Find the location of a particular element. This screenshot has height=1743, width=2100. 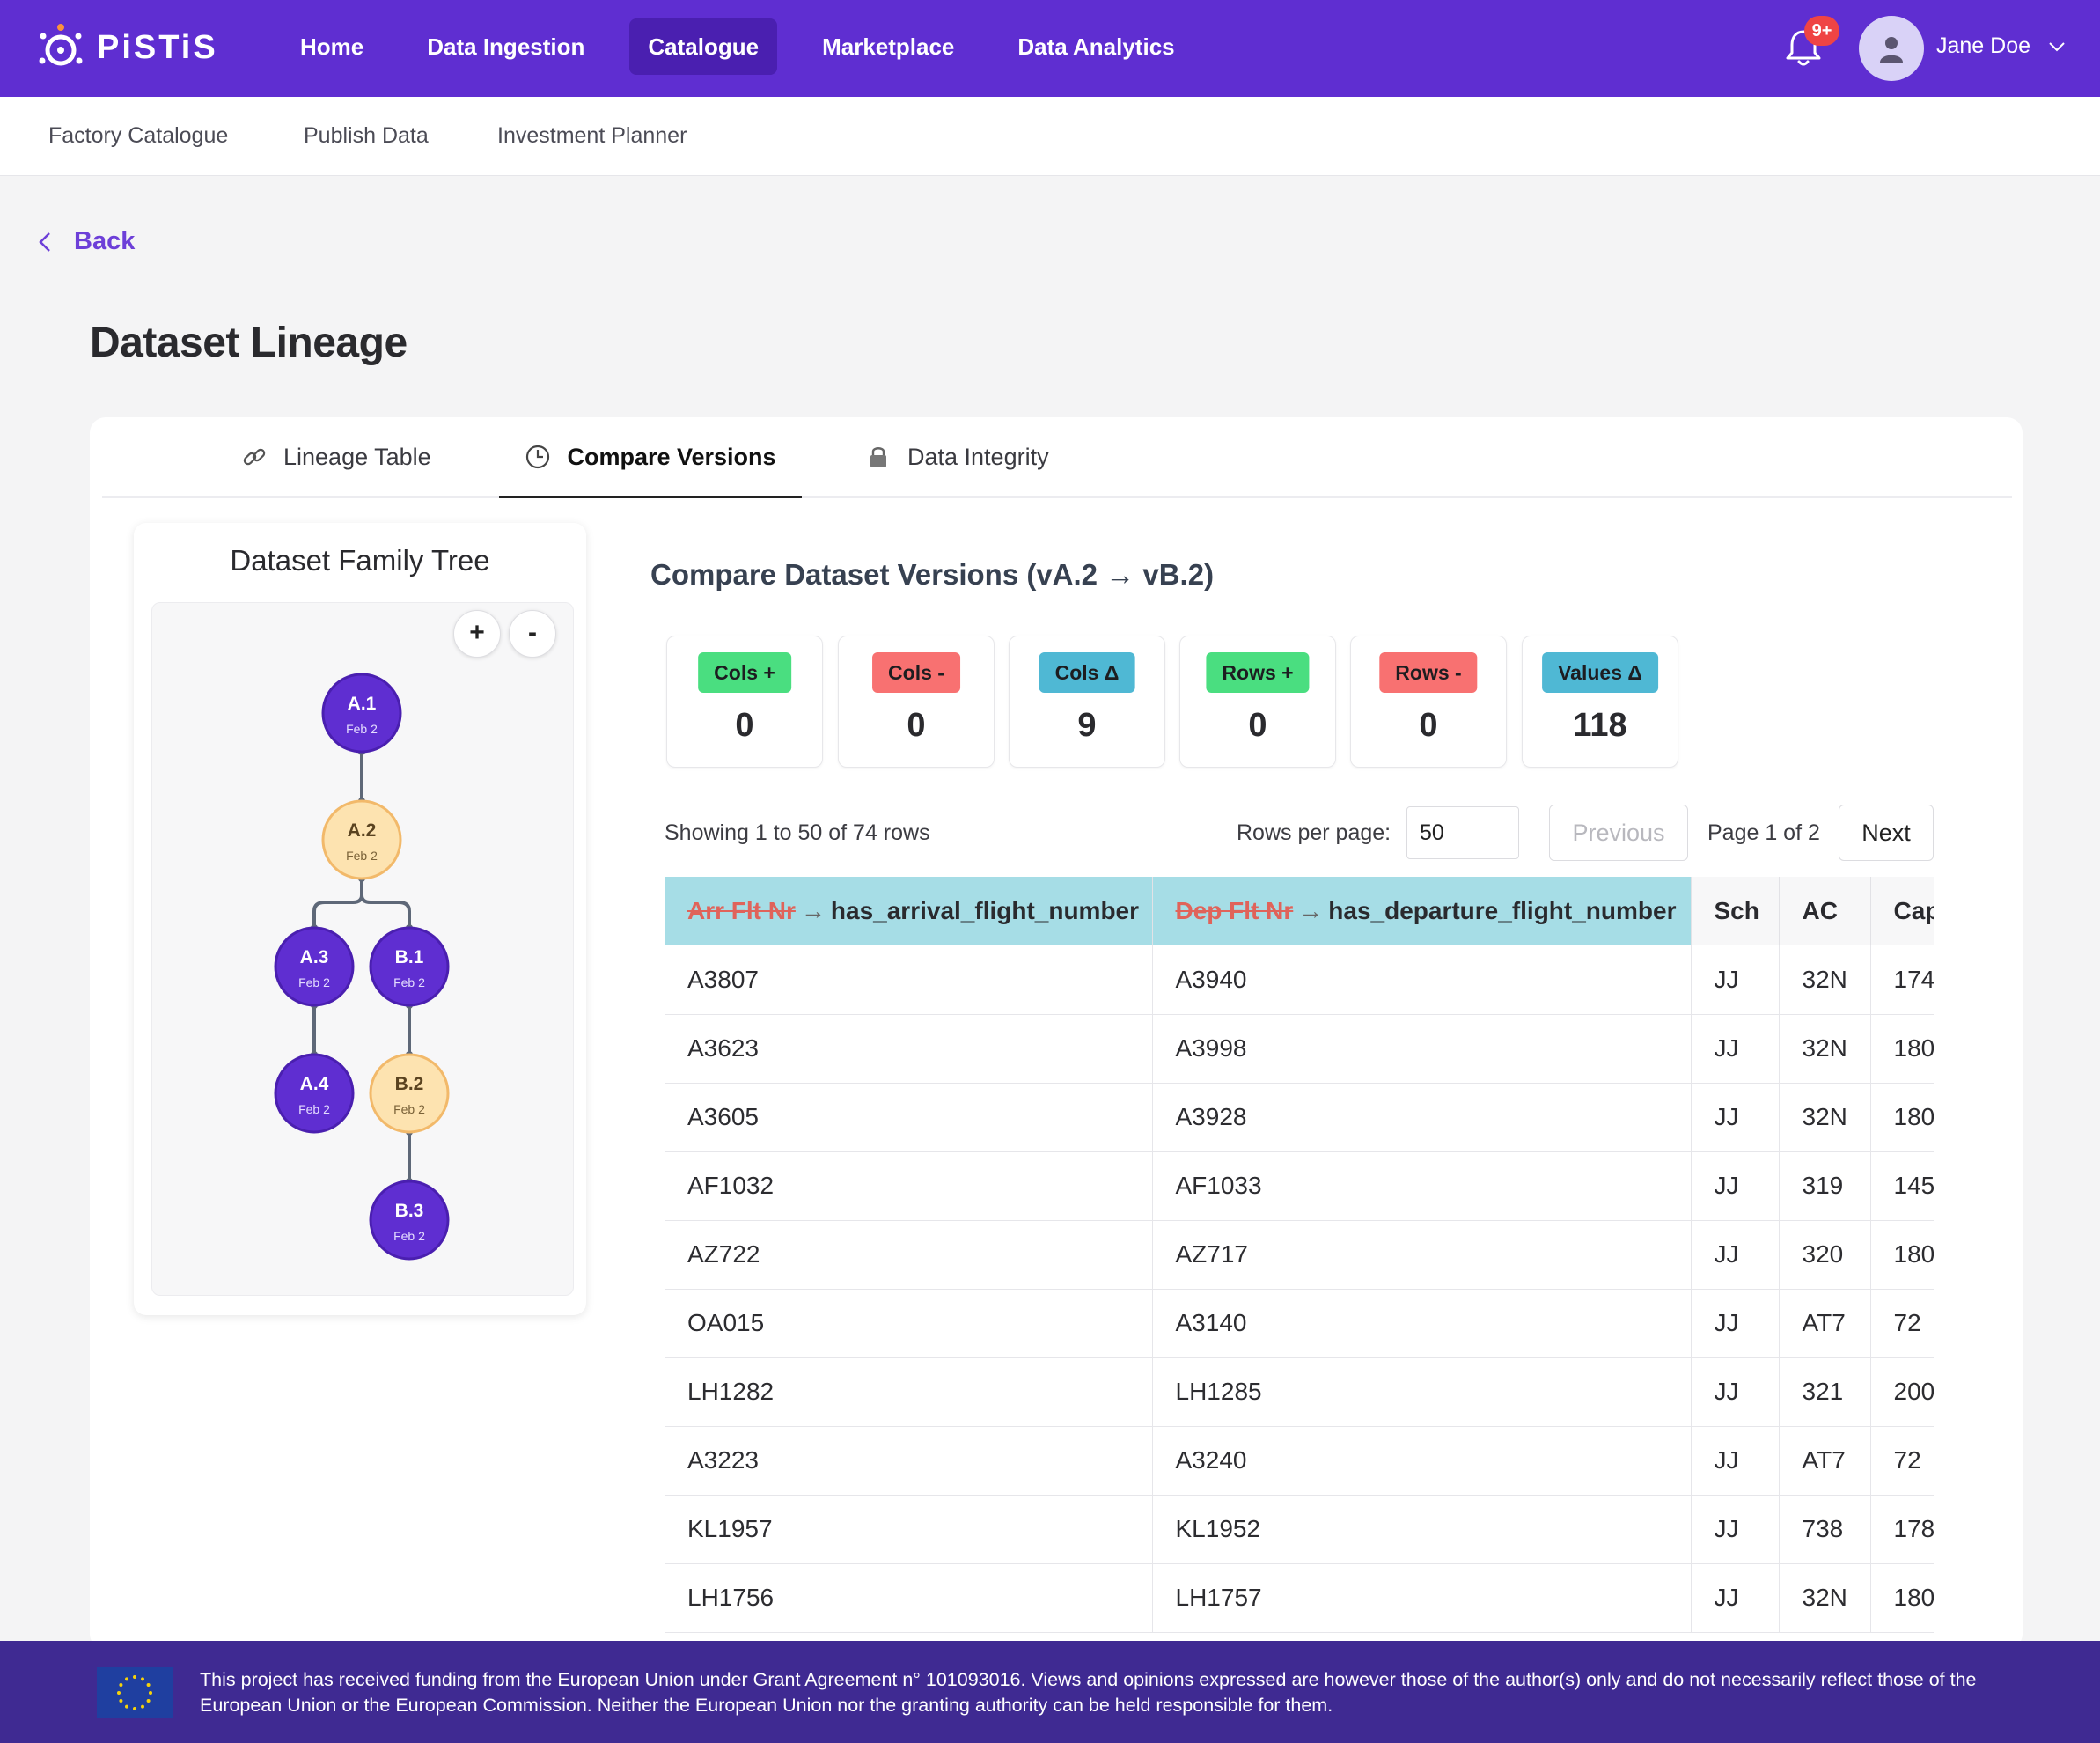

chevron-down-icon is located at coordinates (2057, 46).